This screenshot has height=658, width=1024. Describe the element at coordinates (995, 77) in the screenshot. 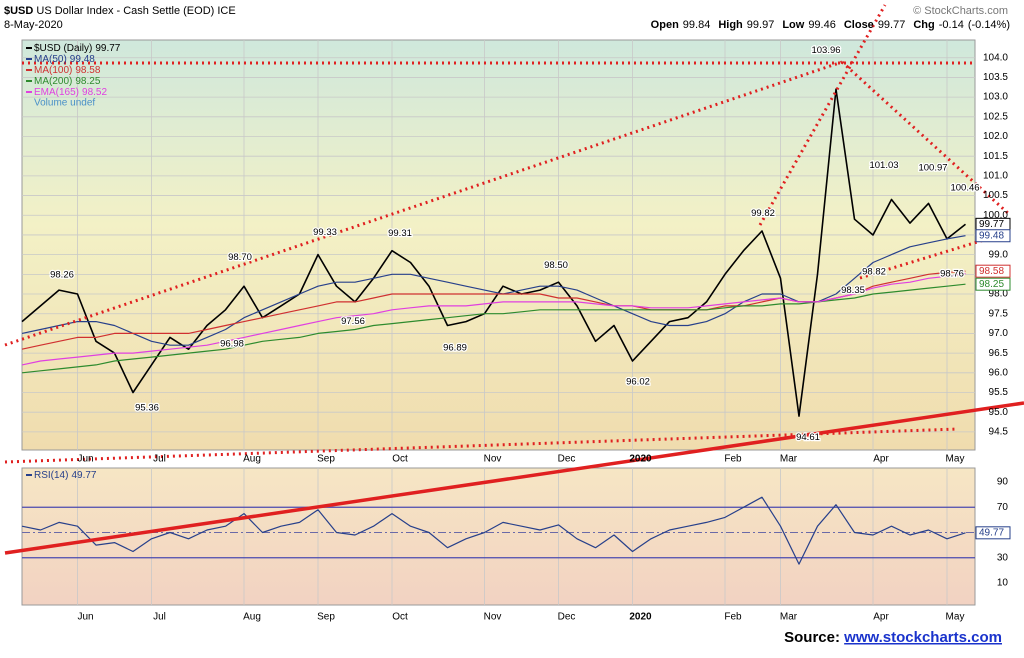

I see `y-tick-label: 103.5` at that location.